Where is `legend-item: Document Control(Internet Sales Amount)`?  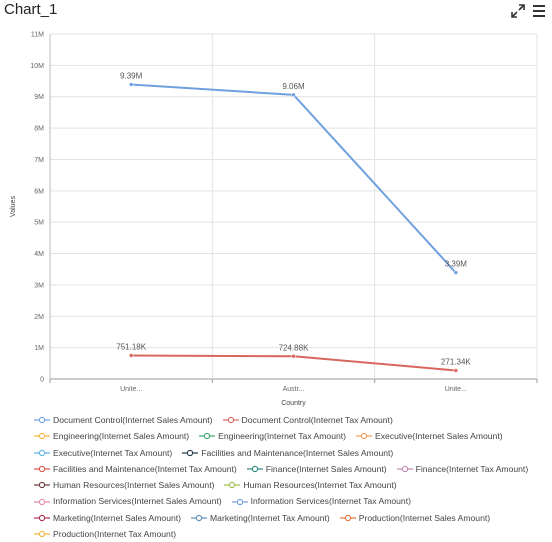
legend-item: Document Control(Internet Sales Amount) is located at coordinates (123, 420).